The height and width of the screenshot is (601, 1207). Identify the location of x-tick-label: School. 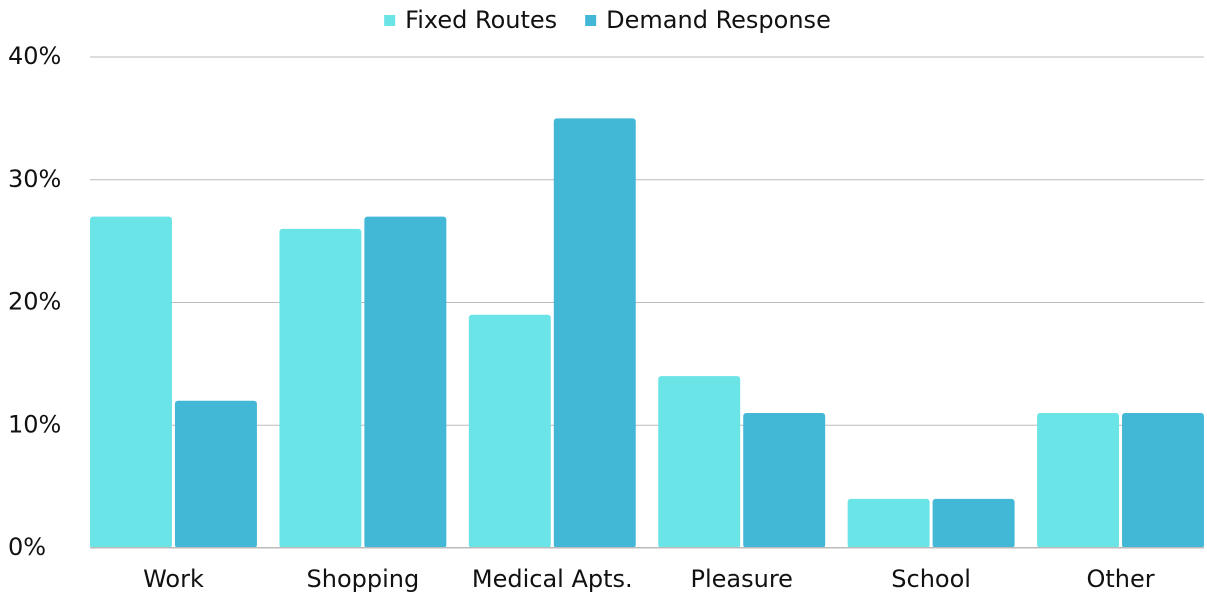
(931, 579).